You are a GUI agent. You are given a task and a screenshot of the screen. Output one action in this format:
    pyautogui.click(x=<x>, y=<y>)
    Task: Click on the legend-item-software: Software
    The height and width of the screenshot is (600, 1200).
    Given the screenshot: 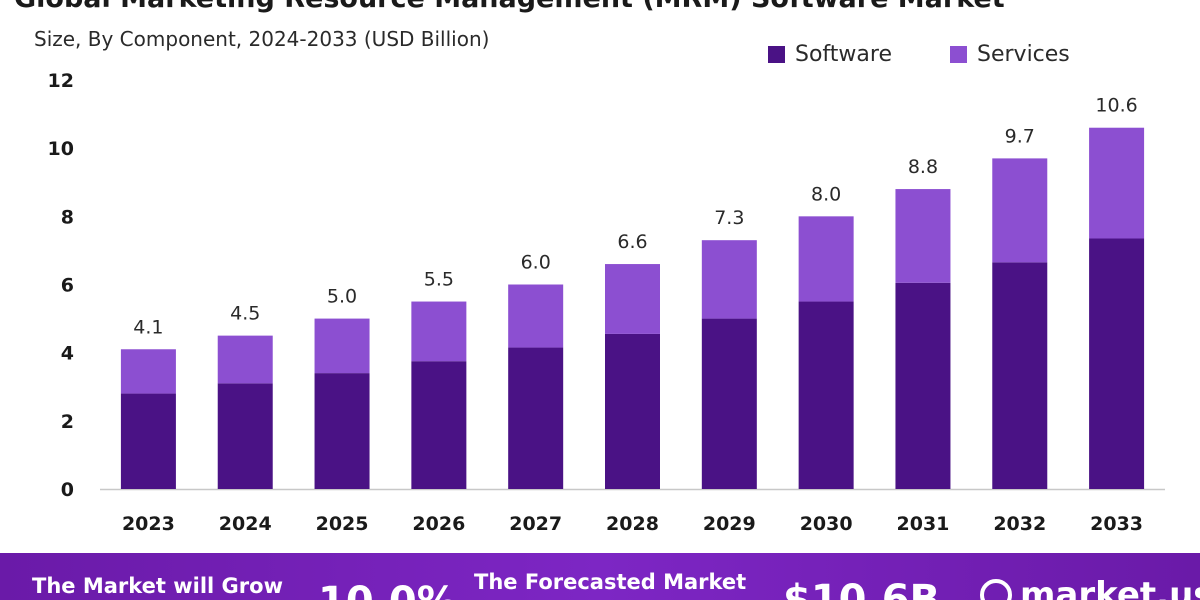 What is the action you would take?
    pyautogui.click(x=830, y=54)
    